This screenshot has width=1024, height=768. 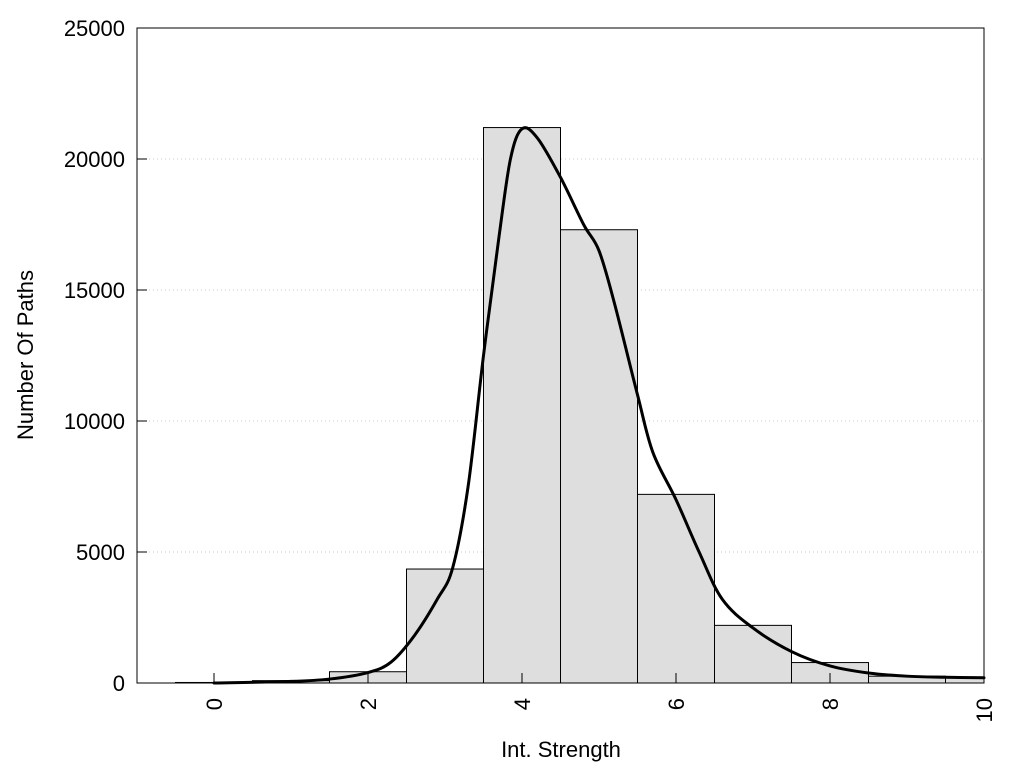 What do you see at coordinates (561, 749) in the screenshot?
I see `x-axis-label: Int. Strength` at bounding box center [561, 749].